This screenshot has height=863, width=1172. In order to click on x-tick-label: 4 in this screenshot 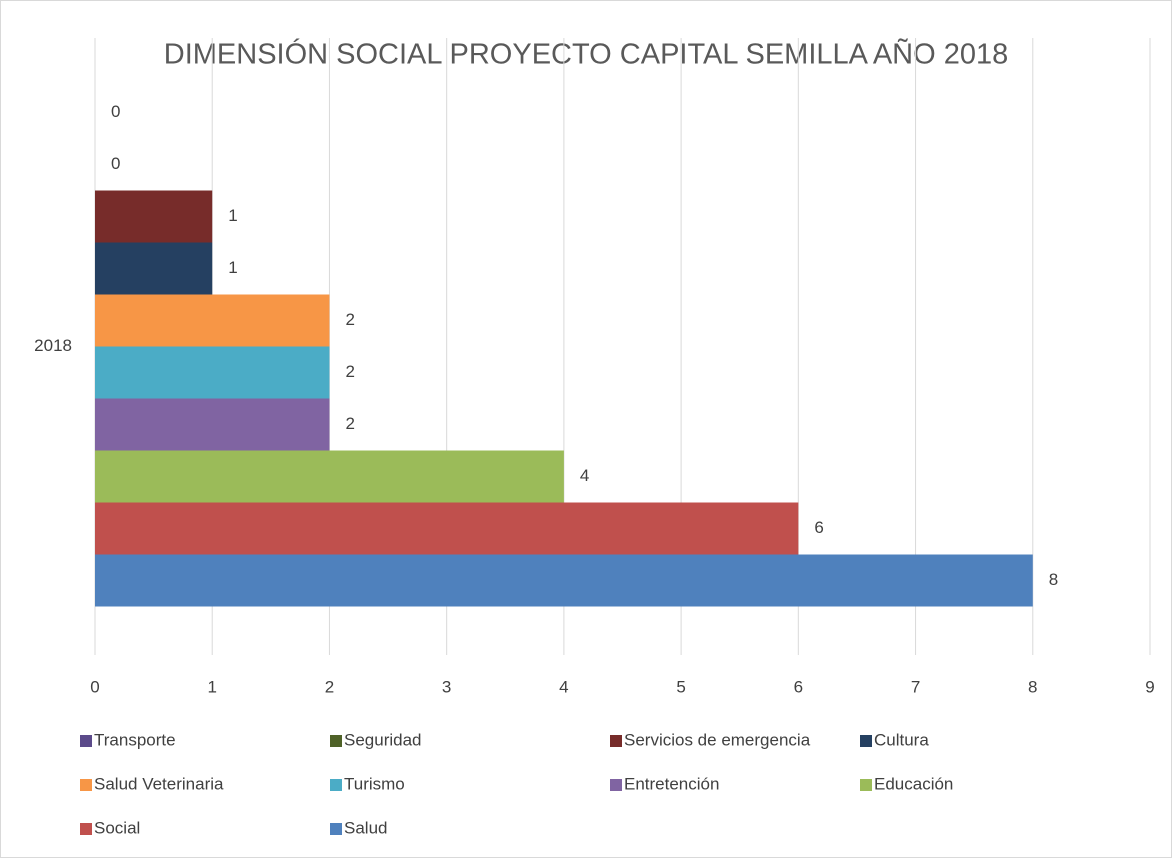, I will do `click(563, 686)`.